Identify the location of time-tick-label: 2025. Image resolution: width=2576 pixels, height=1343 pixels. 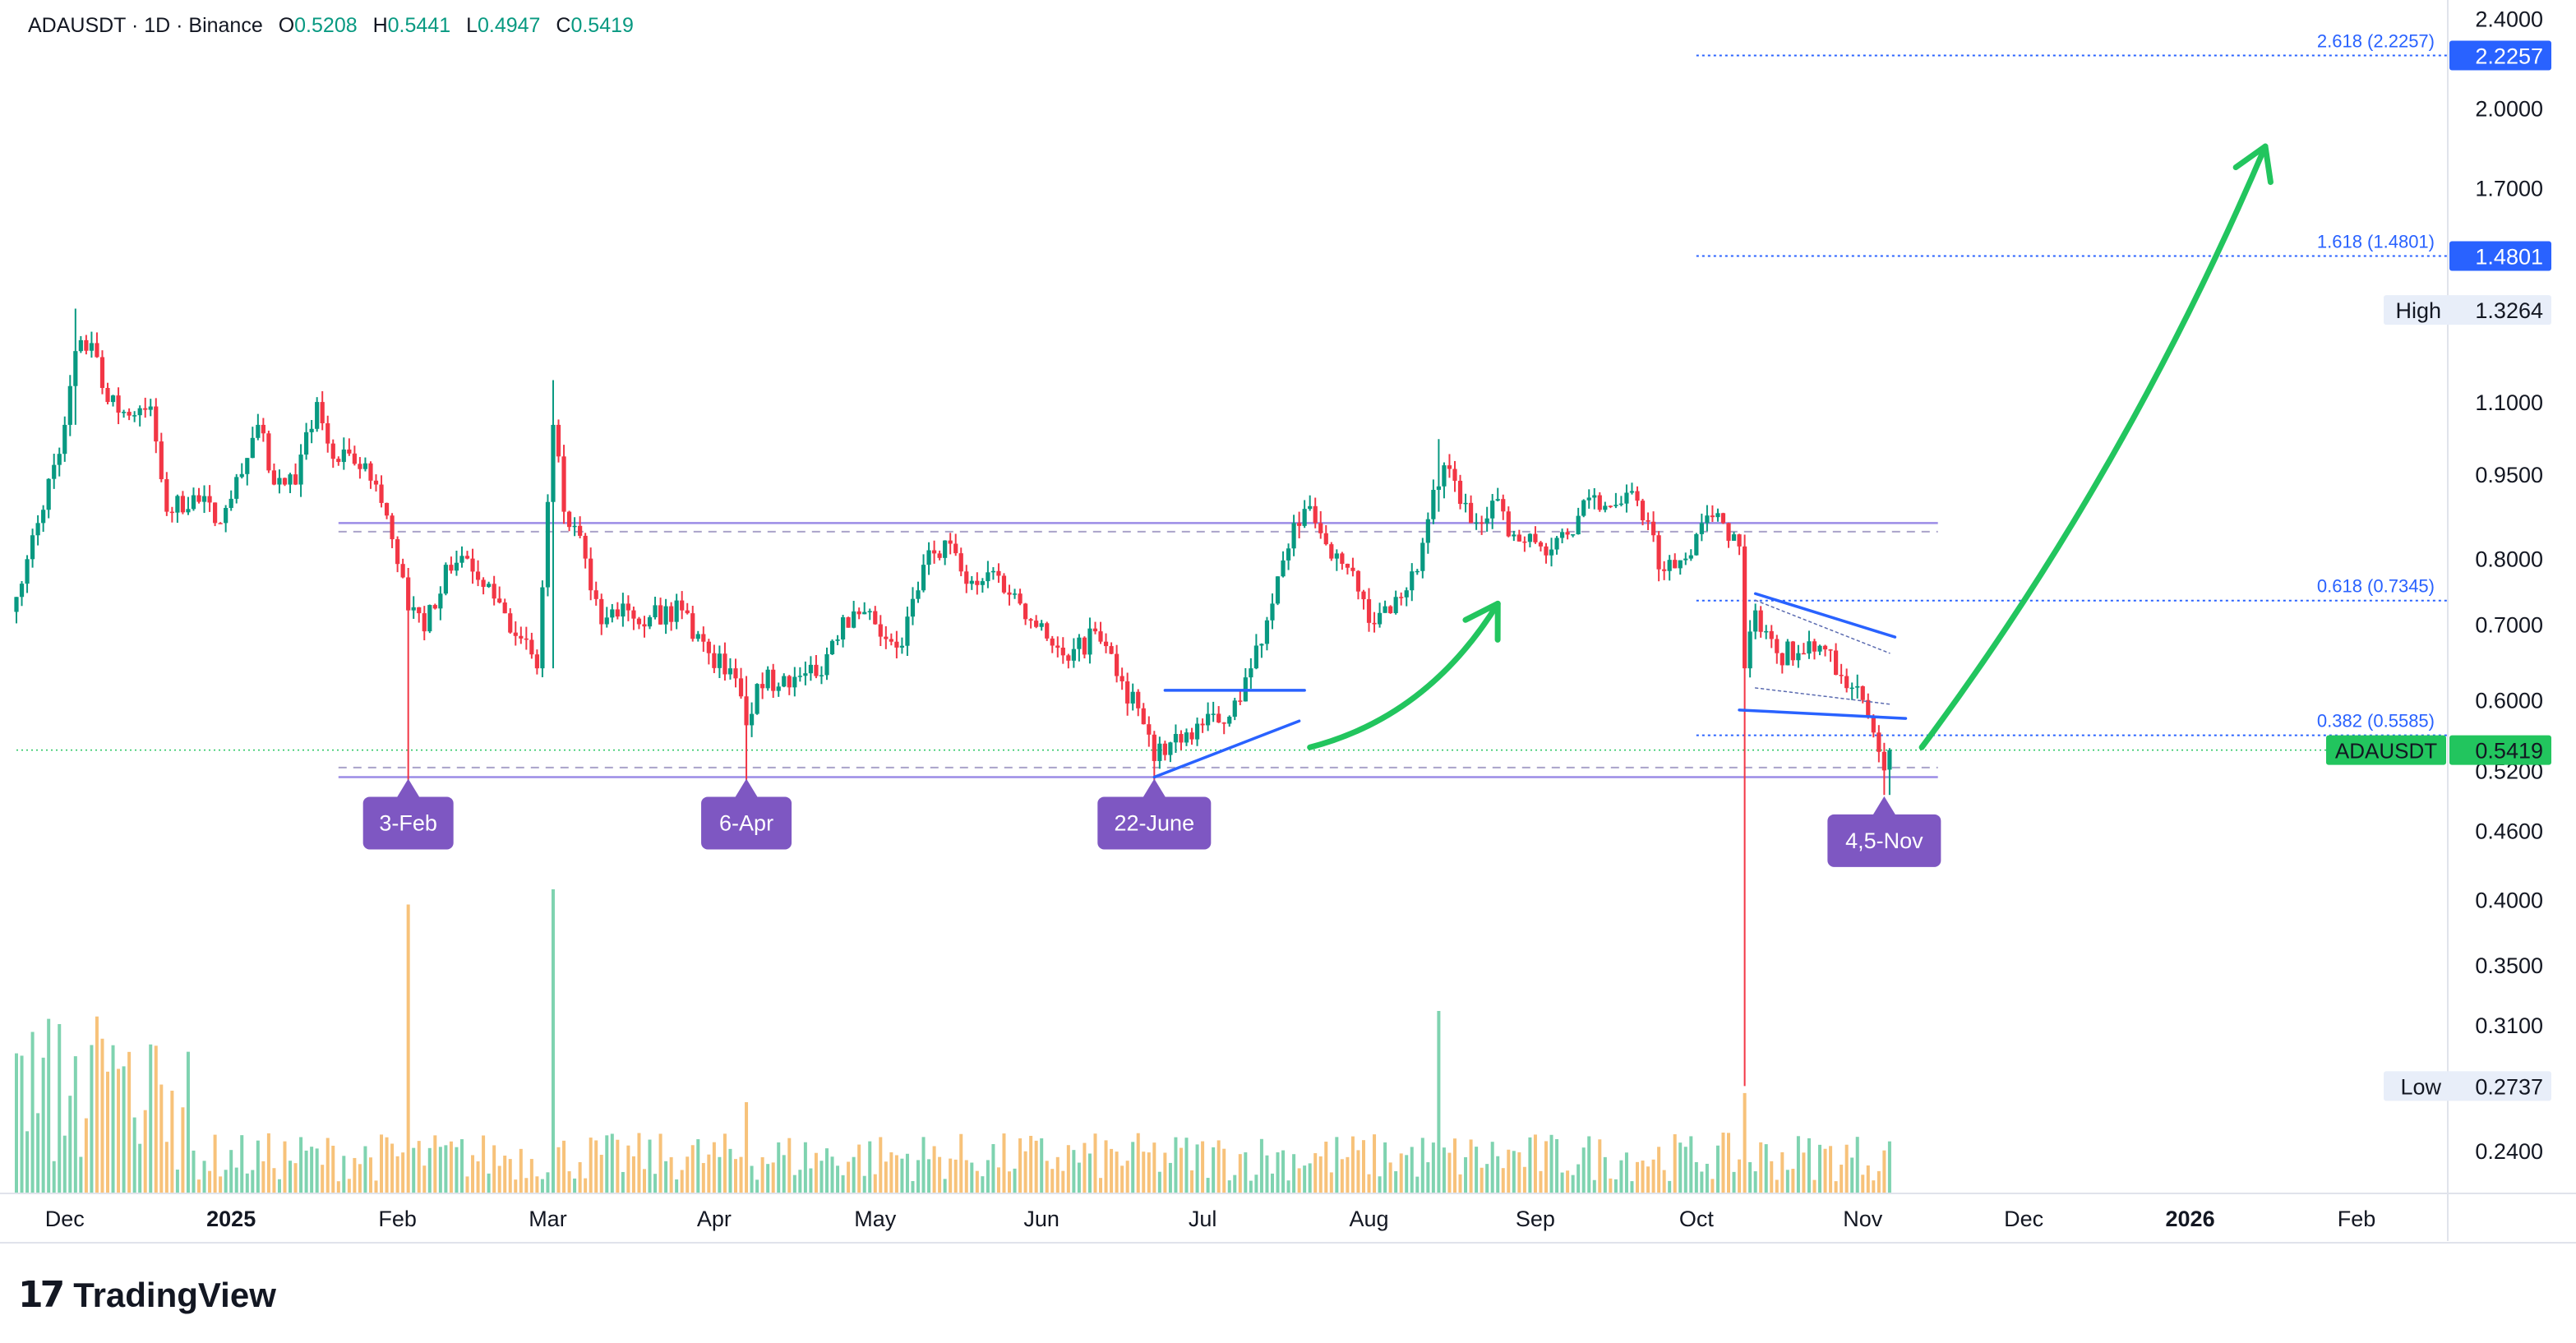
(231, 1219).